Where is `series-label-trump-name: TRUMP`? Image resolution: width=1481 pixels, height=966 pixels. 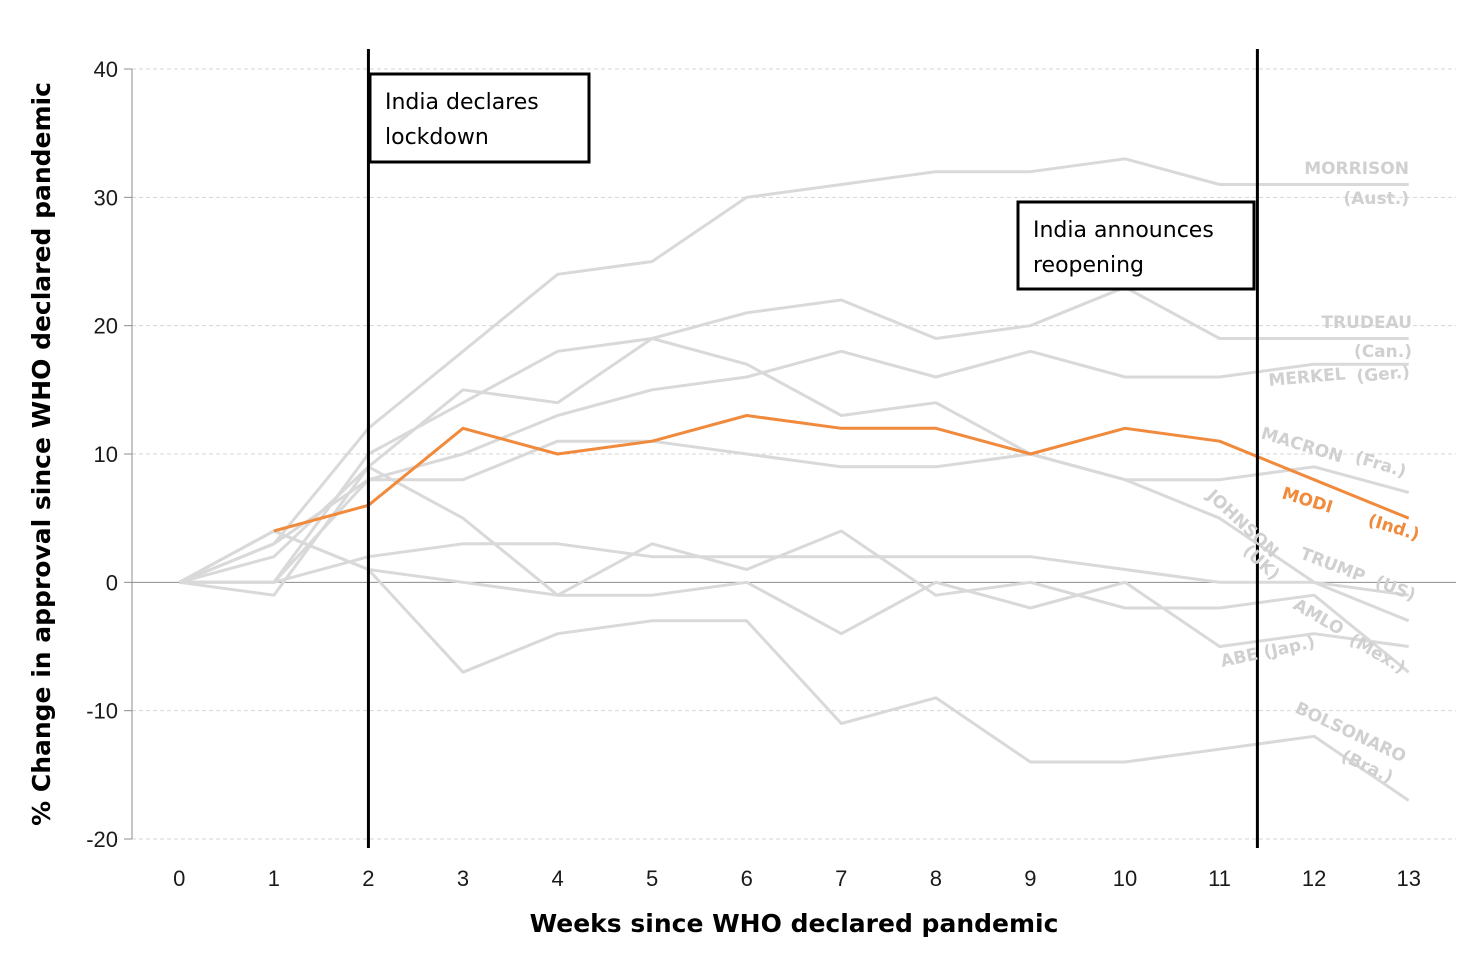
series-label-trump-name: TRUMP is located at coordinates (1332, 565).